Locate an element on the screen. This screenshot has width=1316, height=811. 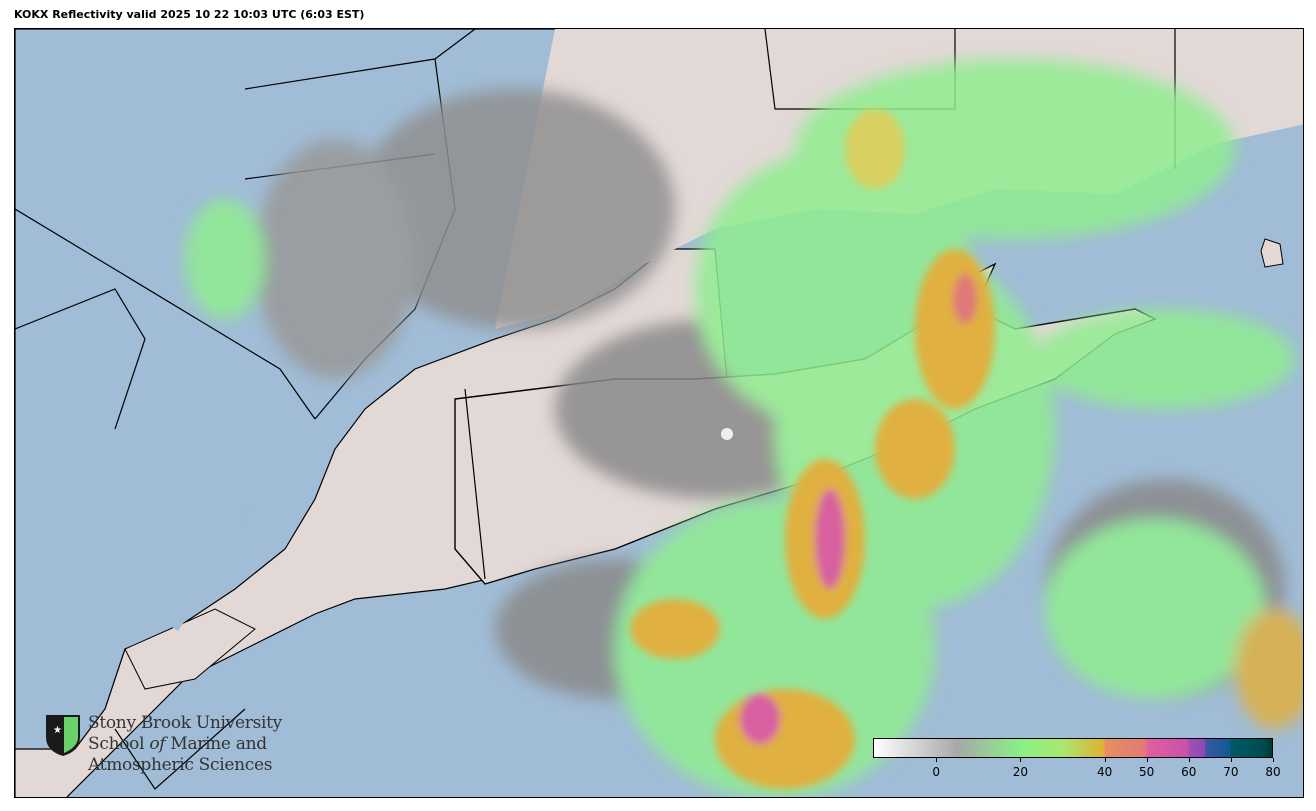
logo-line-2c: Marine and is located at coordinates (216, 744).